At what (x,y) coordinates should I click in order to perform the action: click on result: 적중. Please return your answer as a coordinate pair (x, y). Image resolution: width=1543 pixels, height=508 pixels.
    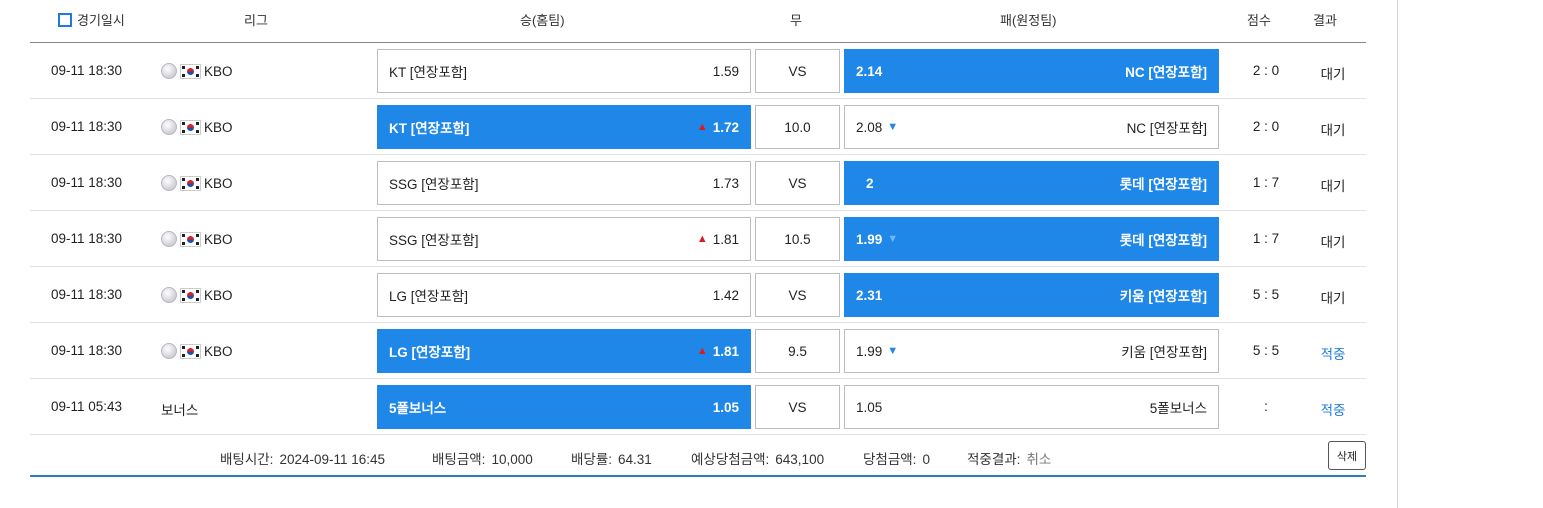
    Looking at the image, I should click on (1333, 354).